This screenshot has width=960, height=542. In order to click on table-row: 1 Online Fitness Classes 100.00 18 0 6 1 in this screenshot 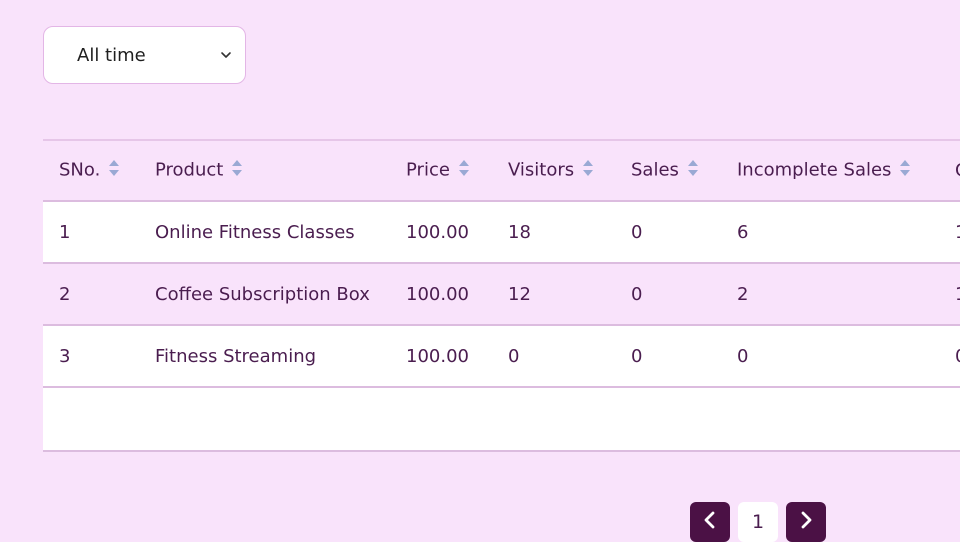, I will do `click(501, 232)`.